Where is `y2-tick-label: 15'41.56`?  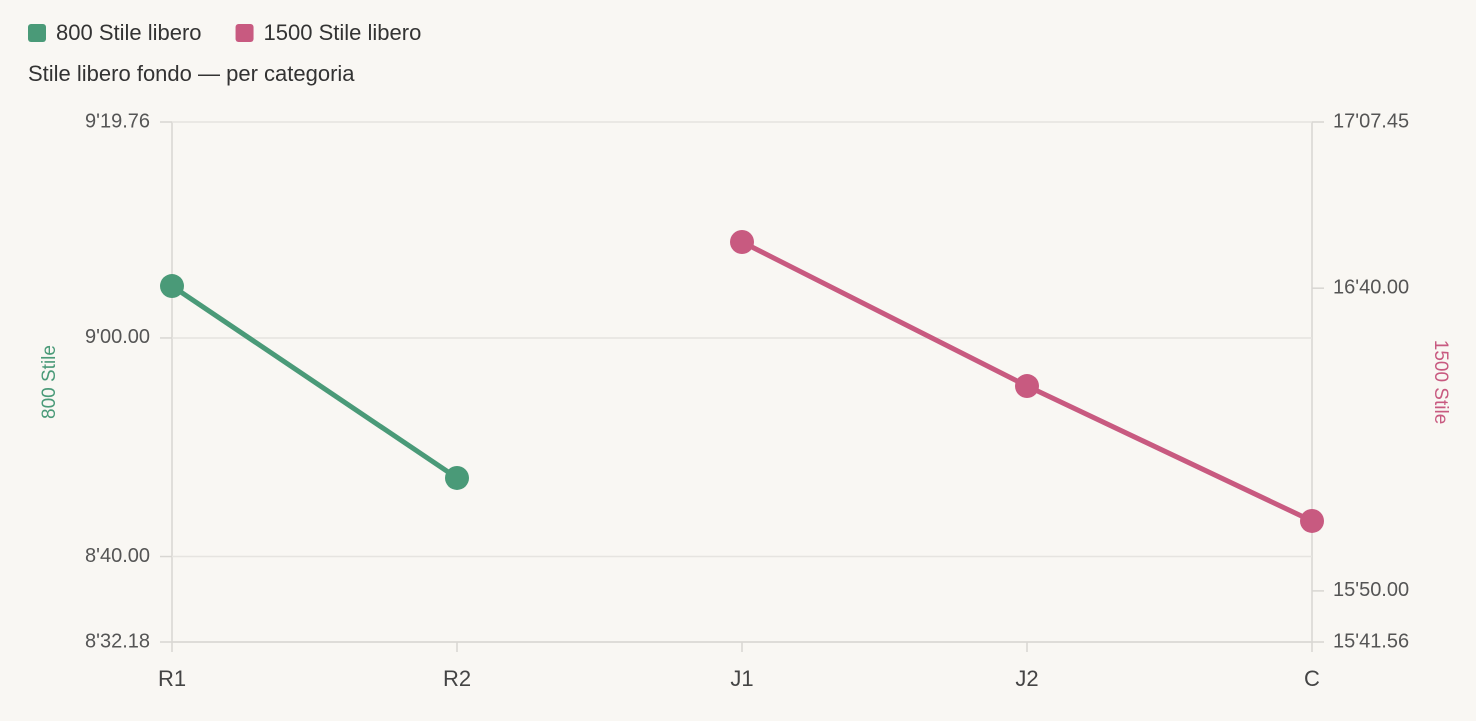 y2-tick-label: 15'41.56 is located at coordinates (1371, 641).